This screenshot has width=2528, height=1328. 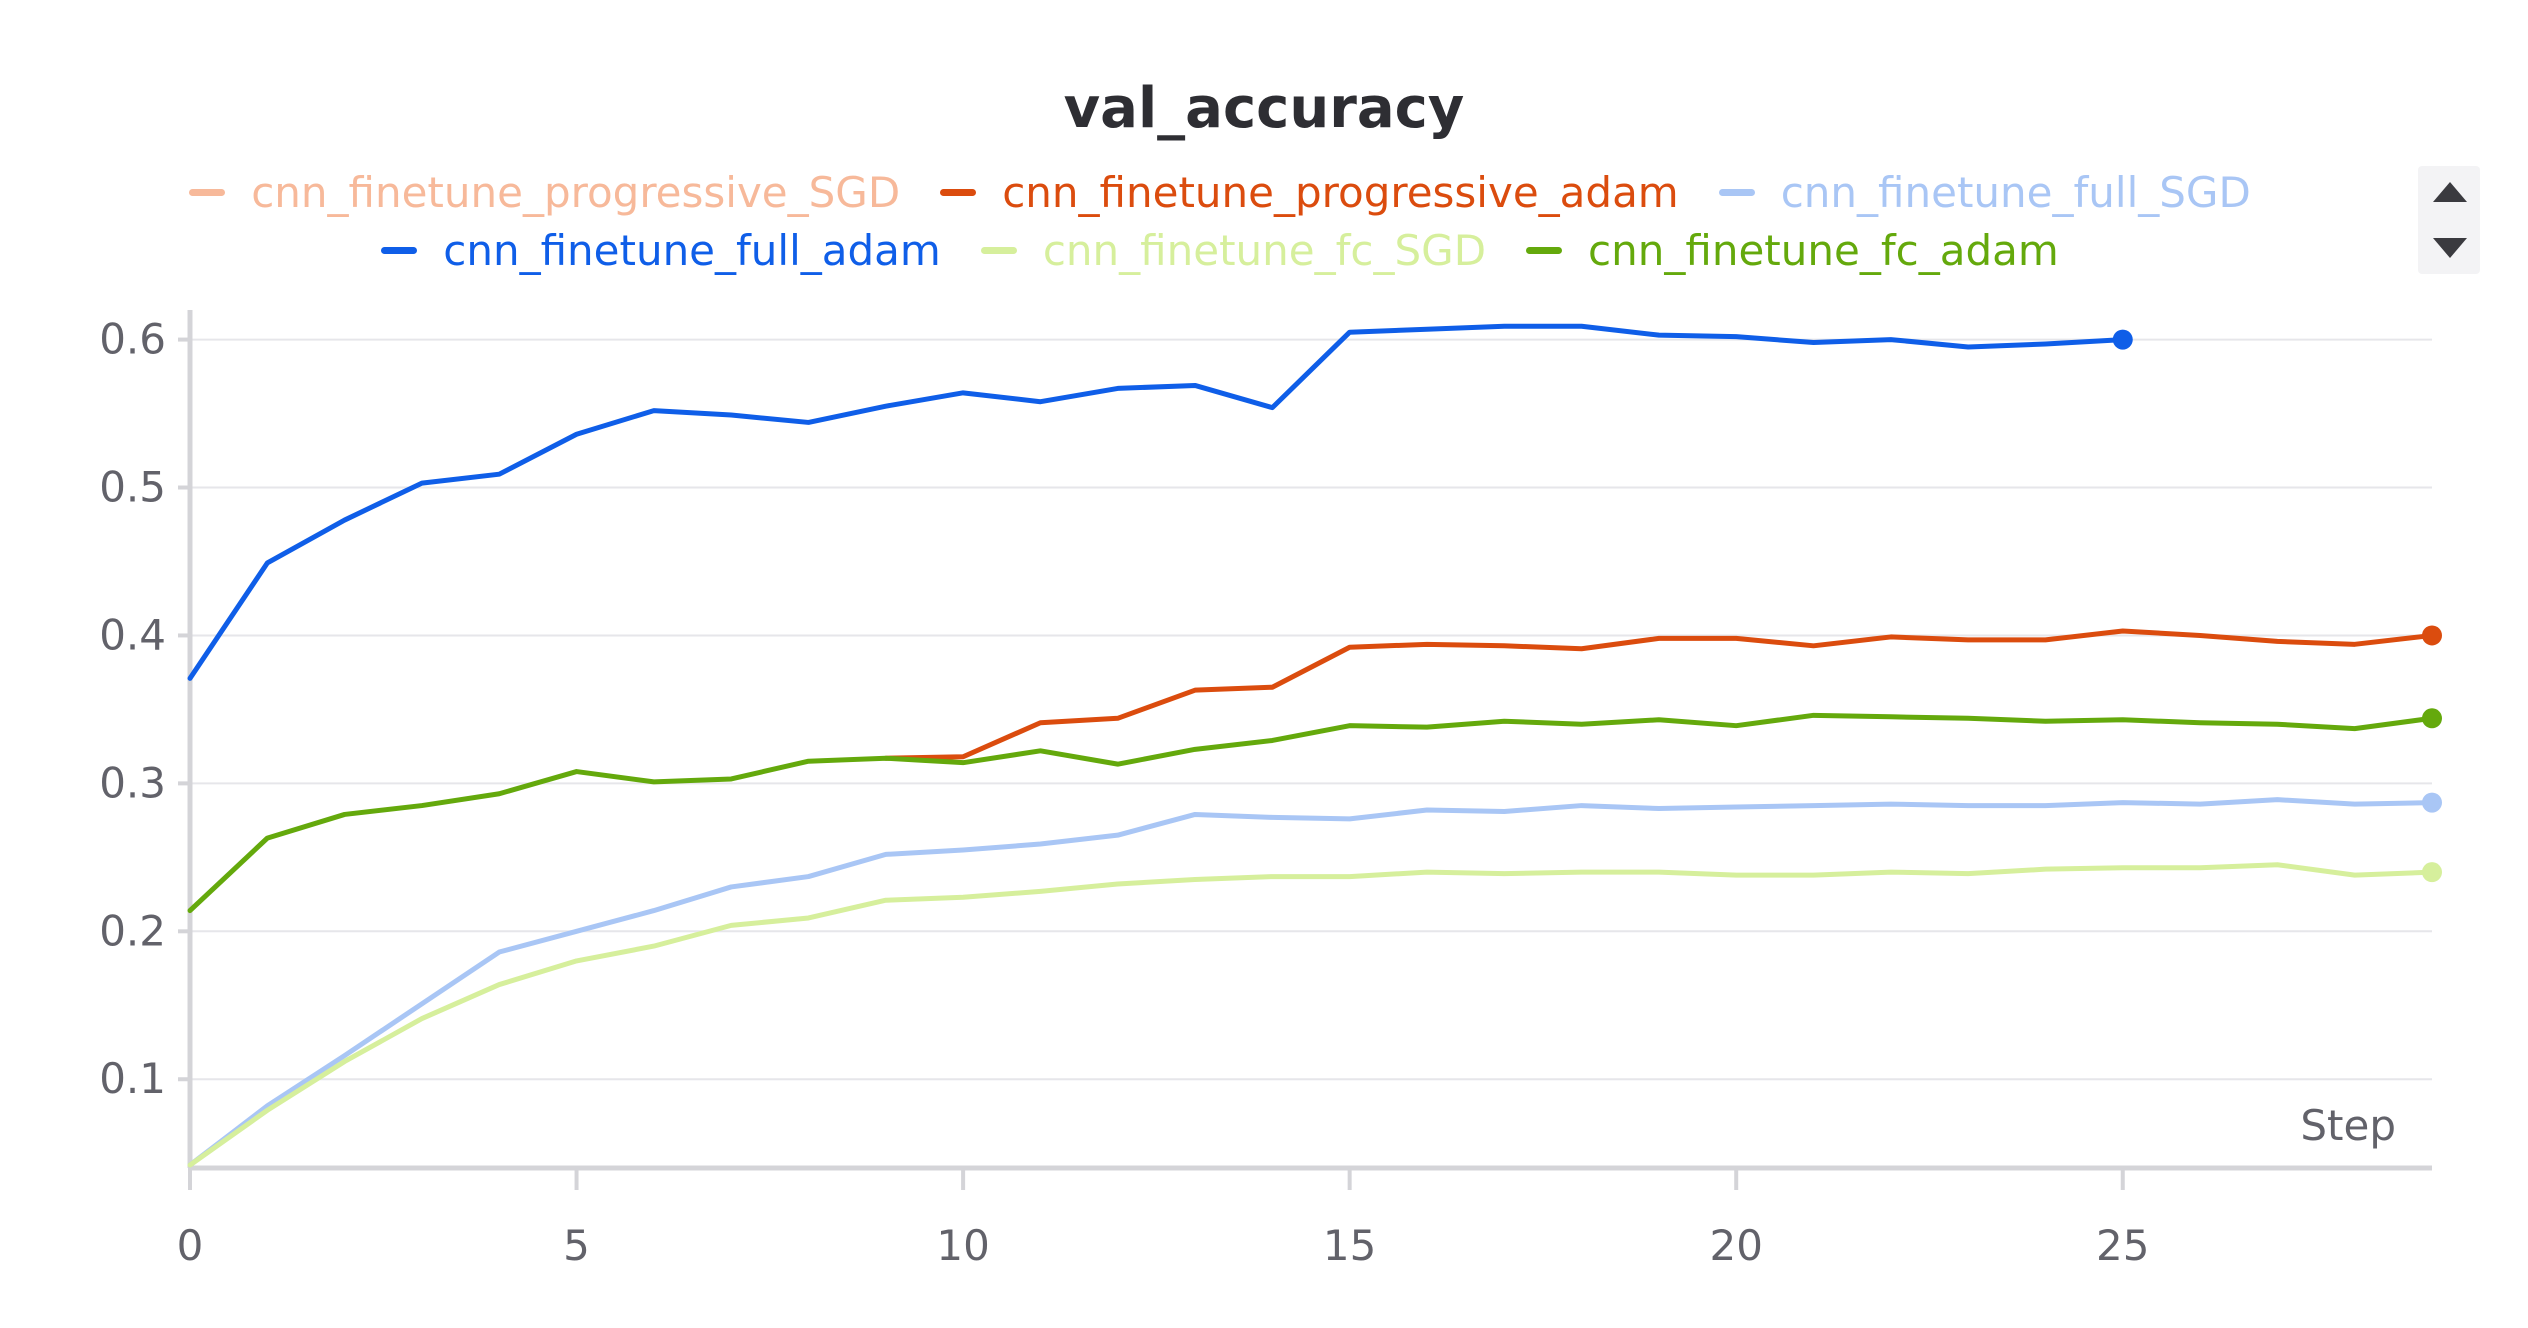 What do you see at coordinates (576, 192) in the screenshot?
I see `legend-label: cnn_finetune_progressive_SGD` at bounding box center [576, 192].